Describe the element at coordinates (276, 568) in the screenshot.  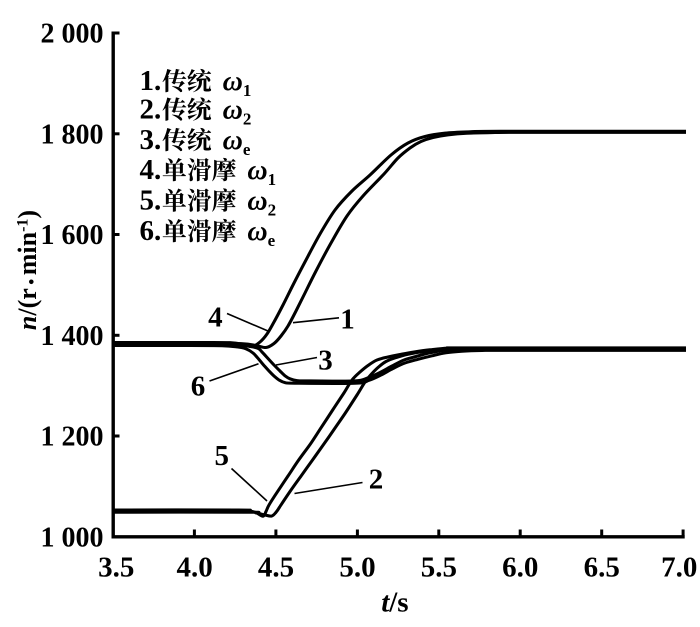
I see `svg-text: 4.5` at that location.